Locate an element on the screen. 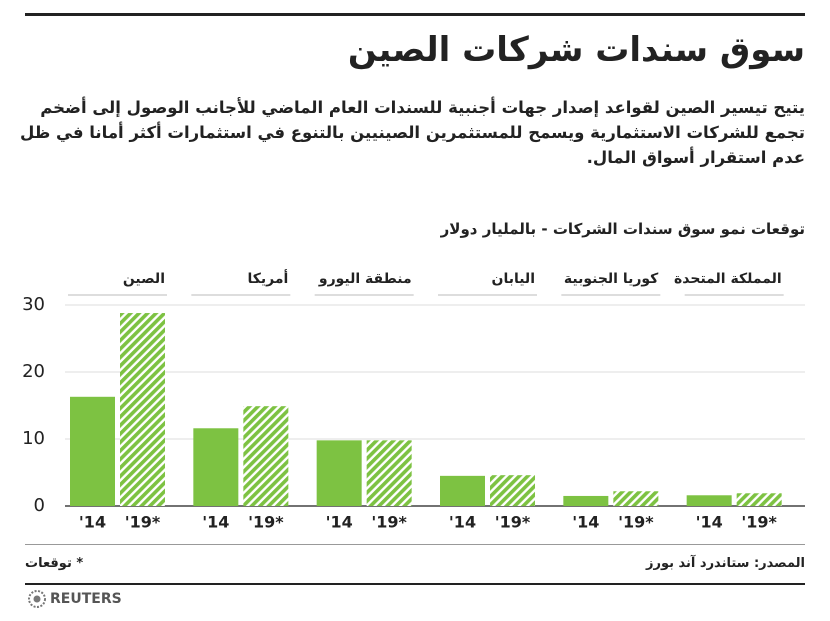 The width and height of the screenshot is (830, 621). brand: REUTERS is located at coordinates (86, 599).